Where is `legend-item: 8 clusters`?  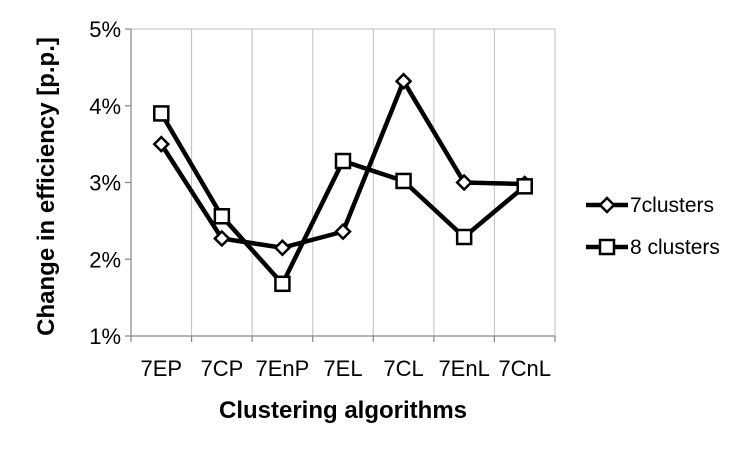
legend-item: 8 clusters is located at coordinates (653, 247).